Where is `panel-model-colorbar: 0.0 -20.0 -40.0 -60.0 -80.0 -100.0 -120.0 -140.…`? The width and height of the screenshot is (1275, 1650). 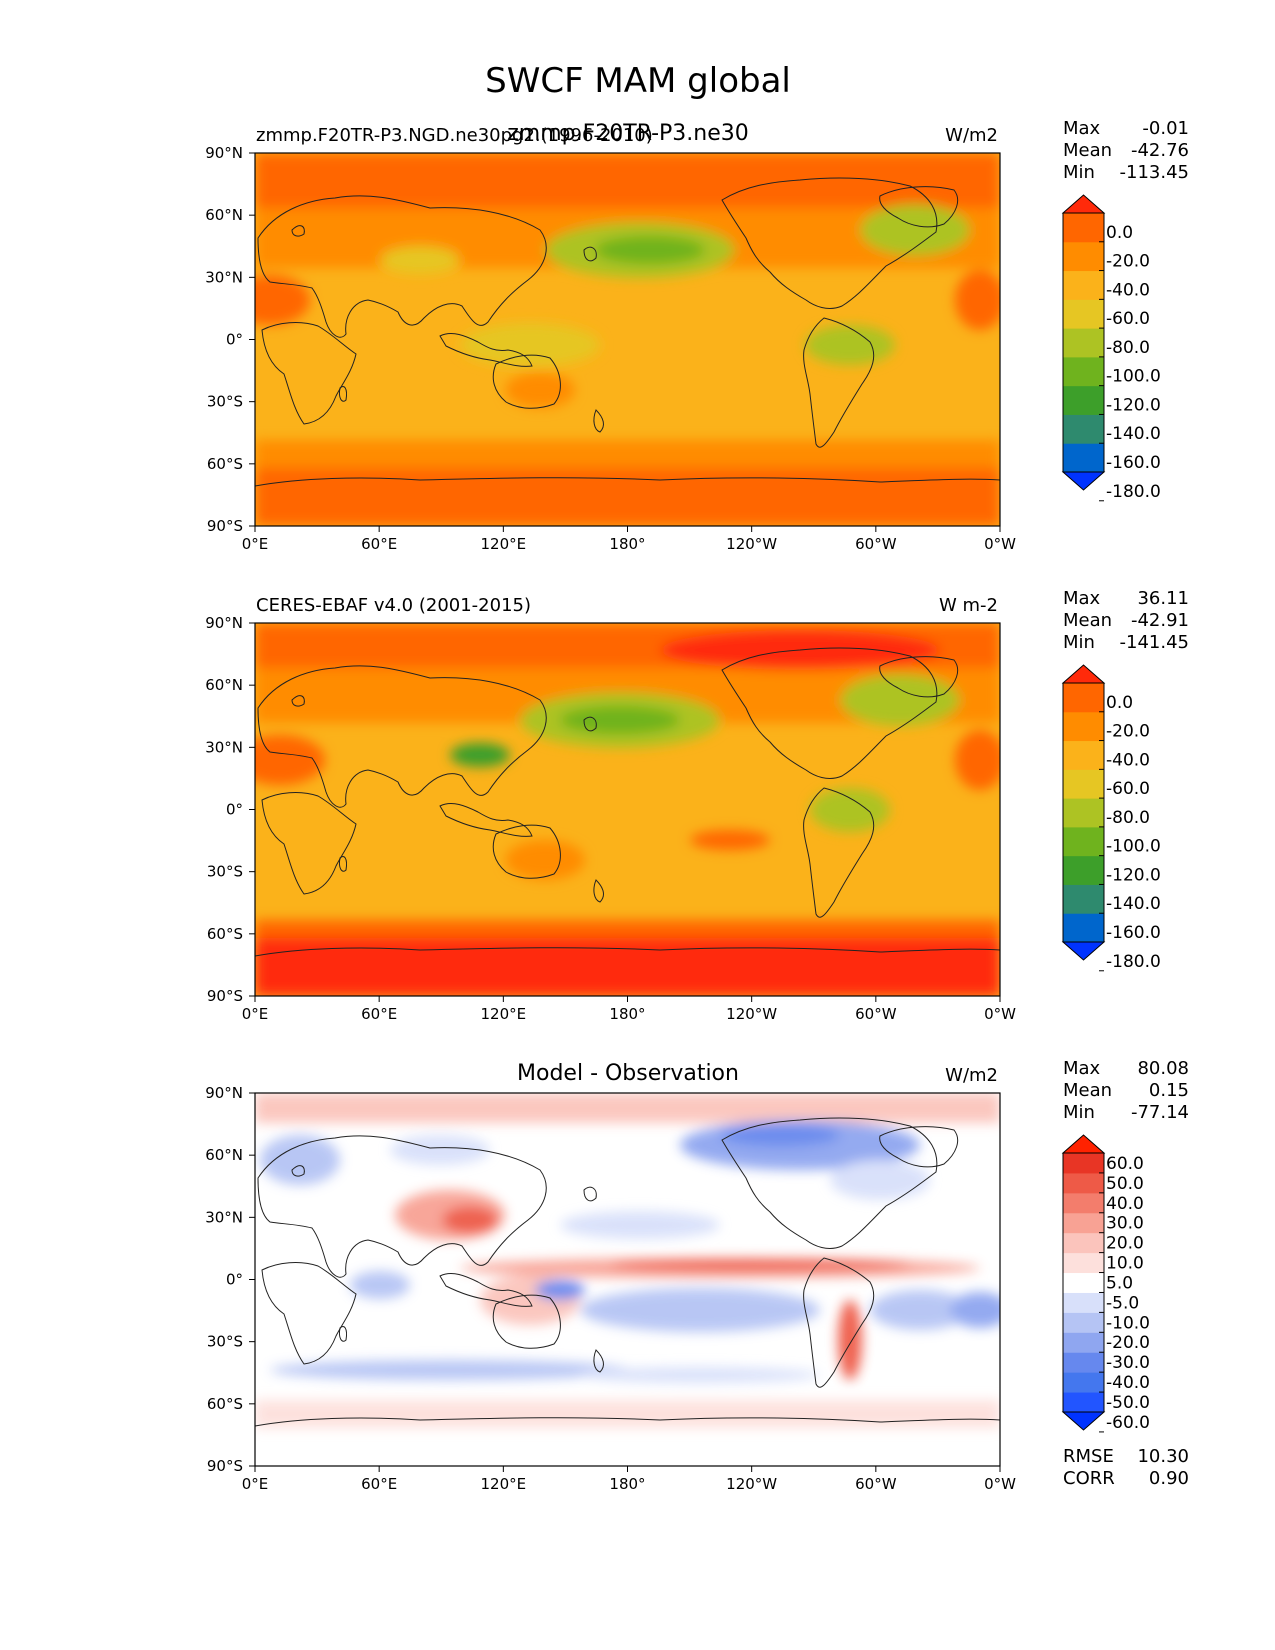
panel-model-colorbar: 0.0 -20.0 -40.0 -60.0 -80.0 -100.0 -120.0 -140.… is located at coordinates (1111, 348).